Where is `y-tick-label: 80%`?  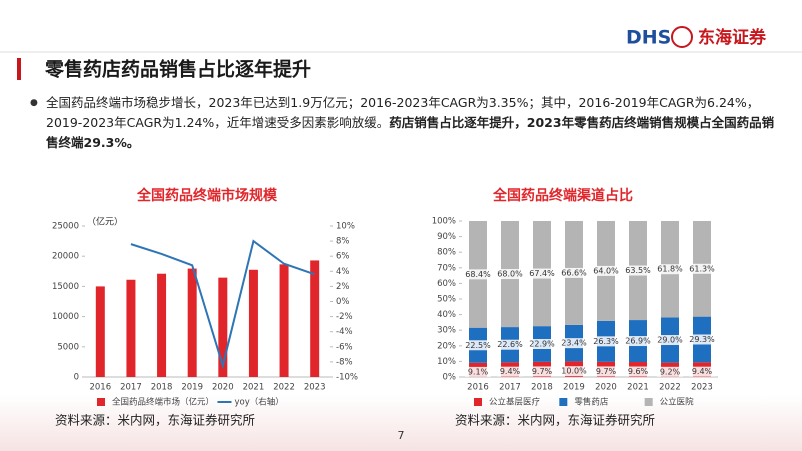 y-tick-label: 80% is located at coordinates (446, 253).